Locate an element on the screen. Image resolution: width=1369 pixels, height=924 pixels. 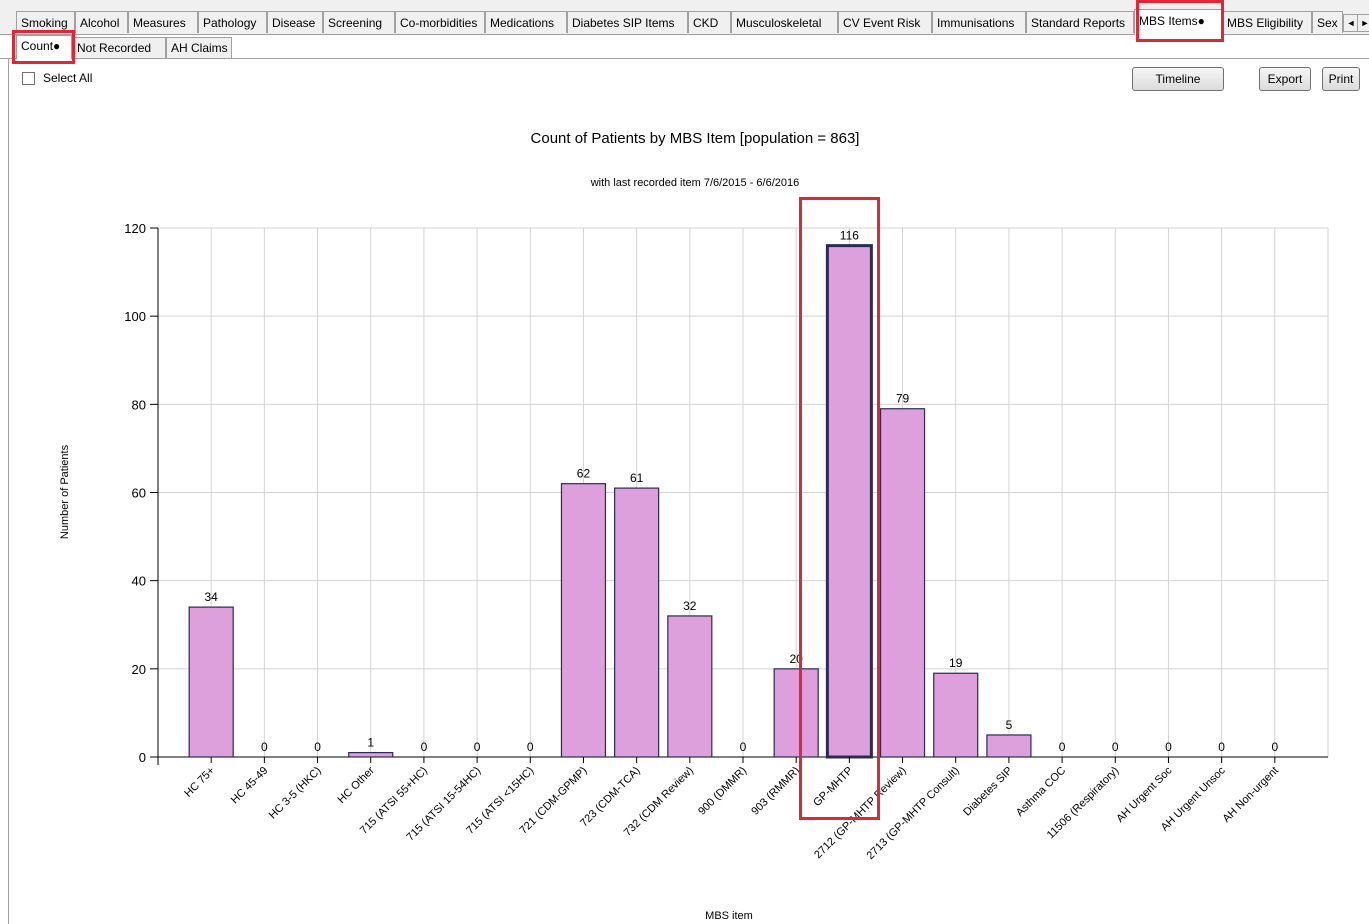
x-tick-label: 2713 (GP-MHTP Consult) is located at coordinates (912, 813).